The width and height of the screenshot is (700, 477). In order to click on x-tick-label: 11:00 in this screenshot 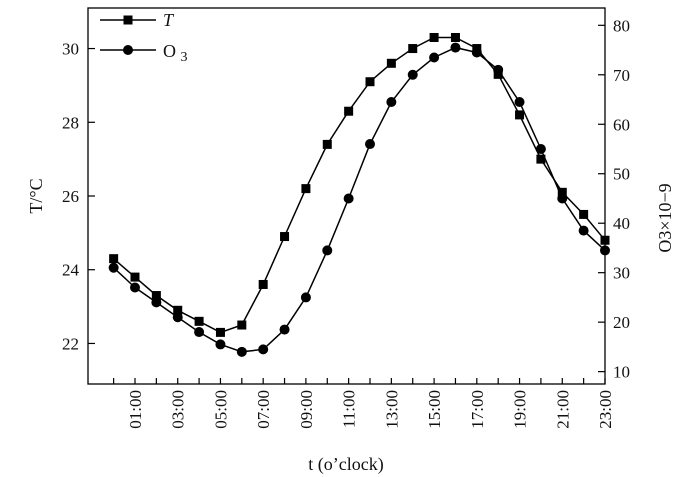, I will do `click(349, 409)`.